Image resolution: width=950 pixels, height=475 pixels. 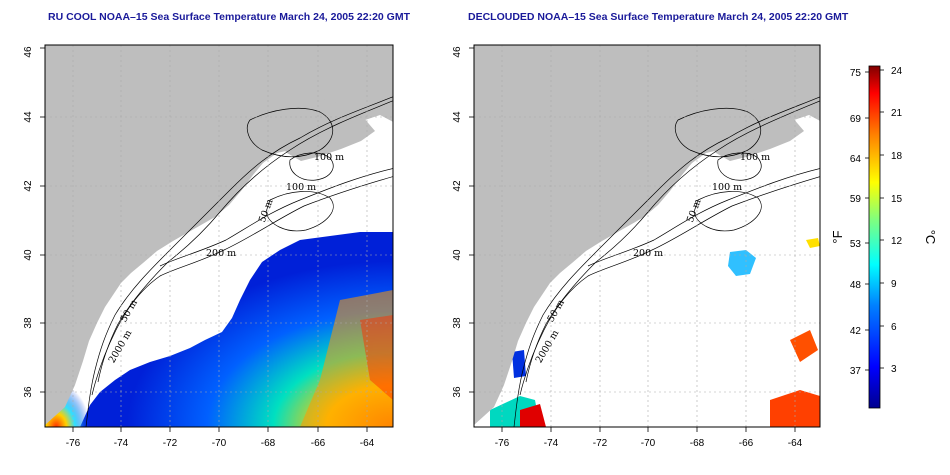 What do you see at coordinates (727, 187) in the screenshot?
I see `right-contour-label-2: 100 m` at bounding box center [727, 187].